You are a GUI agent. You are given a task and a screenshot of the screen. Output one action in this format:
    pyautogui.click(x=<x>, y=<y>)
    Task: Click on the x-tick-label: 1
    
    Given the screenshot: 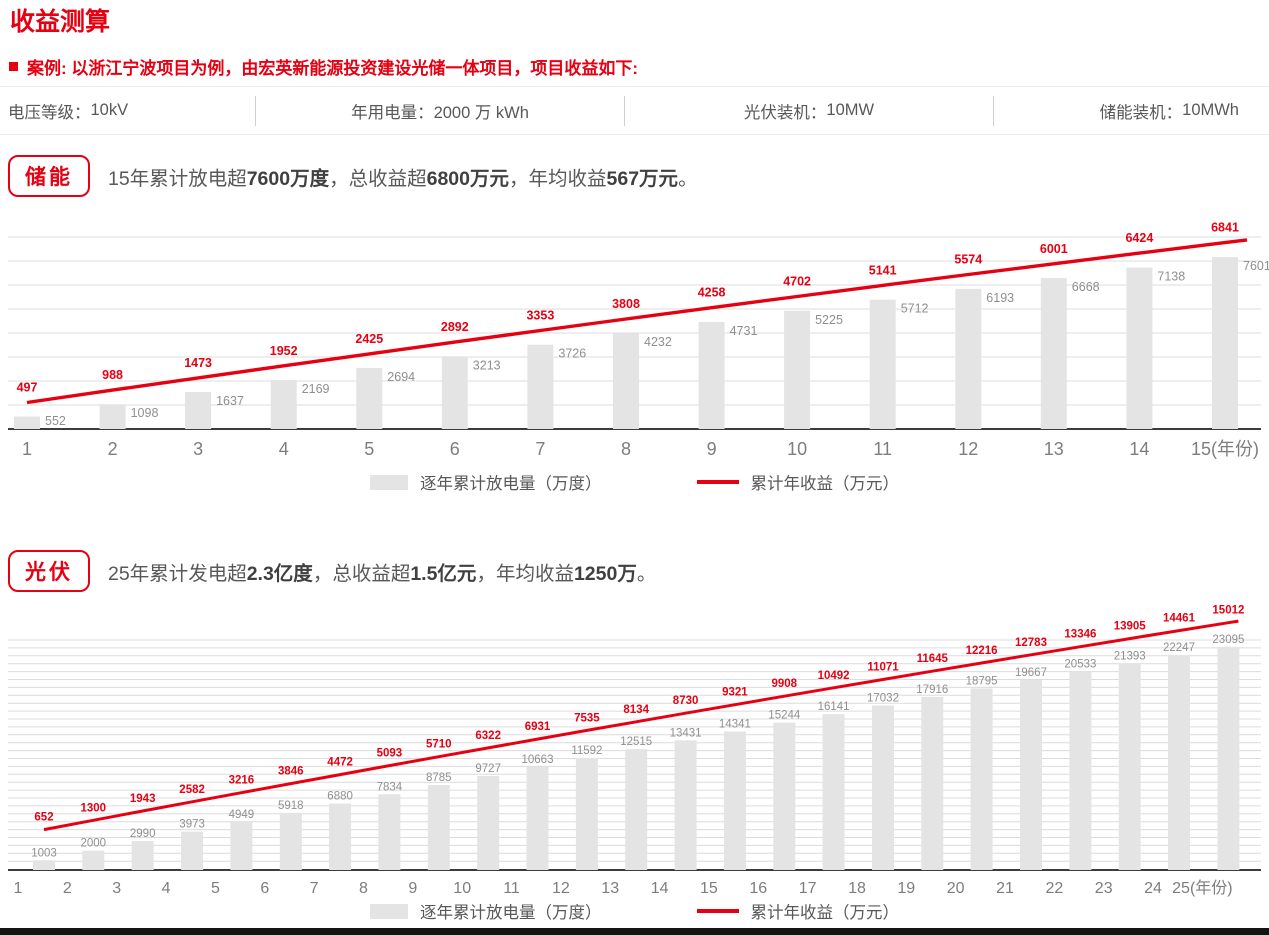 What is the action you would take?
    pyautogui.click(x=27, y=449)
    